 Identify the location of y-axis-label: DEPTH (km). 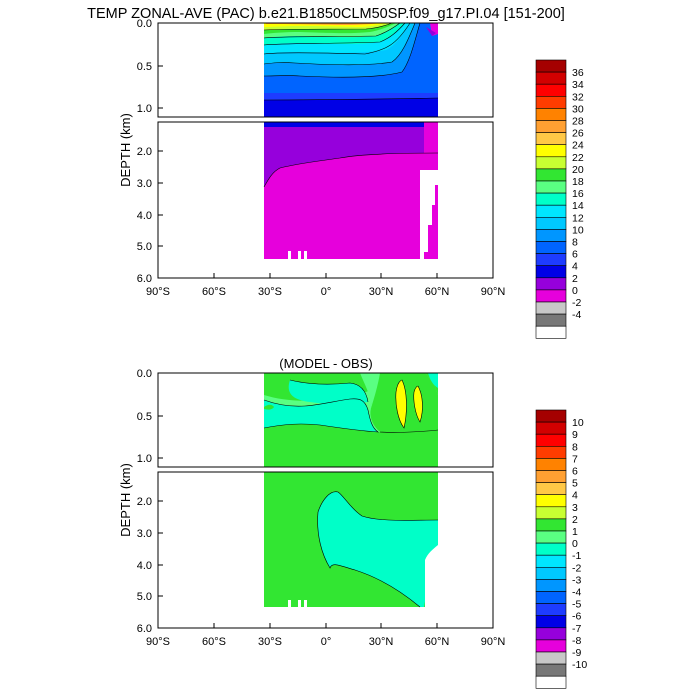
(125, 500).